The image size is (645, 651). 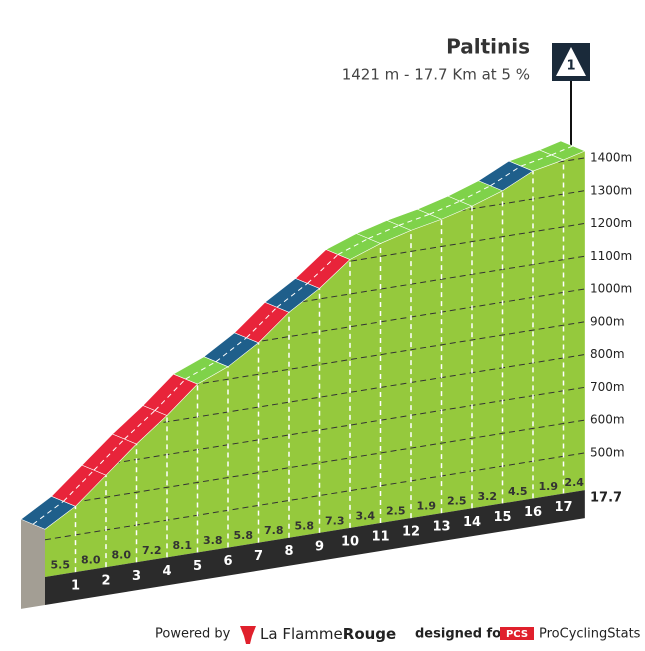 I want to click on y-tick-label: 800m, so click(x=607, y=354).